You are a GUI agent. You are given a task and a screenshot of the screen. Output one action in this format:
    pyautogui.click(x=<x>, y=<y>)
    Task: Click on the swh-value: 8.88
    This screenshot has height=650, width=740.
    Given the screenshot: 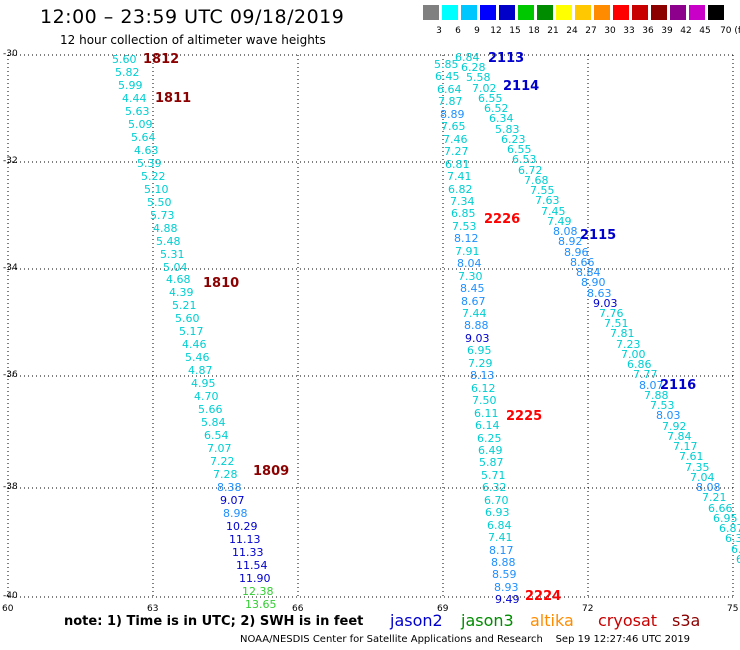 What is the action you would take?
    pyautogui.click(x=476, y=325)
    